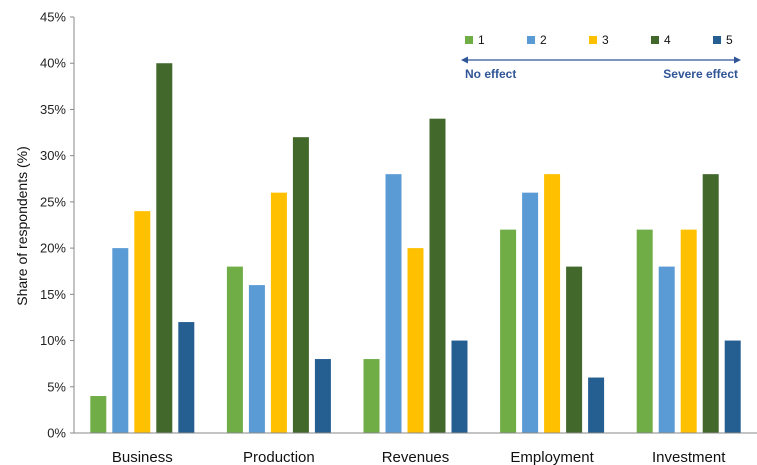  What do you see at coordinates (689, 457) in the screenshot?
I see `x-category-label: Investment` at bounding box center [689, 457].